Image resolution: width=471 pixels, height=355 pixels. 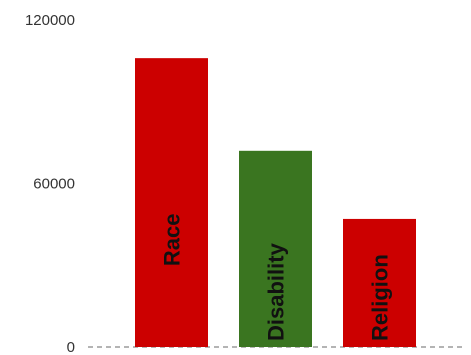 What do you see at coordinates (380, 297) in the screenshot?
I see `bar-label-religion: Religion` at bounding box center [380, 297].